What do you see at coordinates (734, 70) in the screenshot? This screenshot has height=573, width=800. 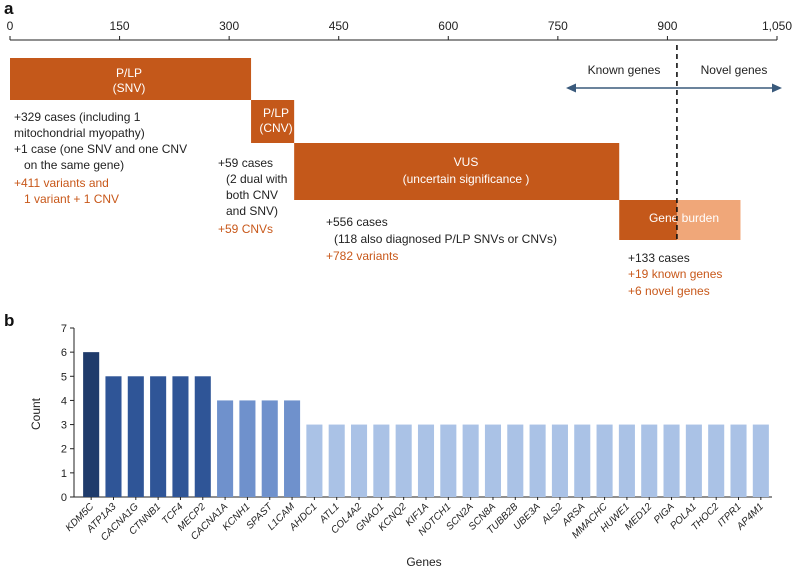 I see `novel-genes-label: Novel genes` at bounding box center [734, 70].